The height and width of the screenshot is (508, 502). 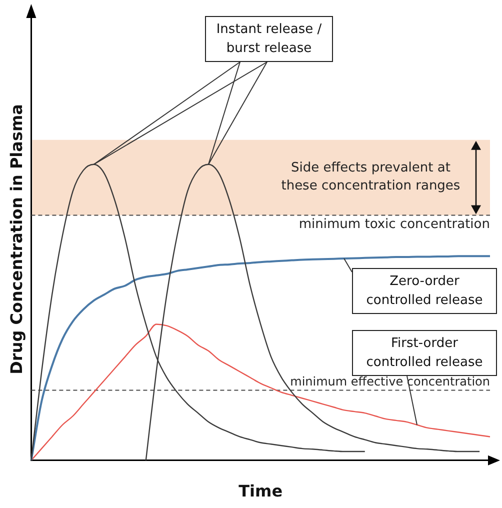 I want to click on band-label: Side effects prevalent at these concentration ranges, so click(x=370, y=177).